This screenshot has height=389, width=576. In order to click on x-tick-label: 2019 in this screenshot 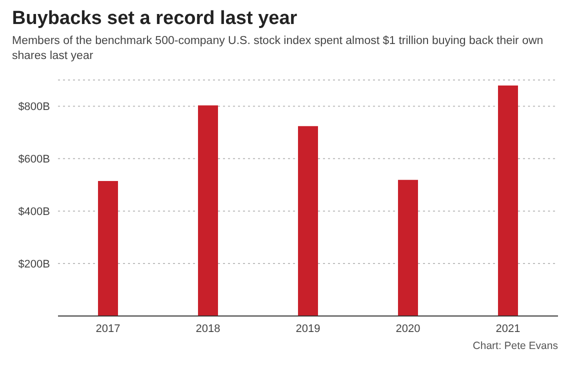, I will do `click(308, 328)`.